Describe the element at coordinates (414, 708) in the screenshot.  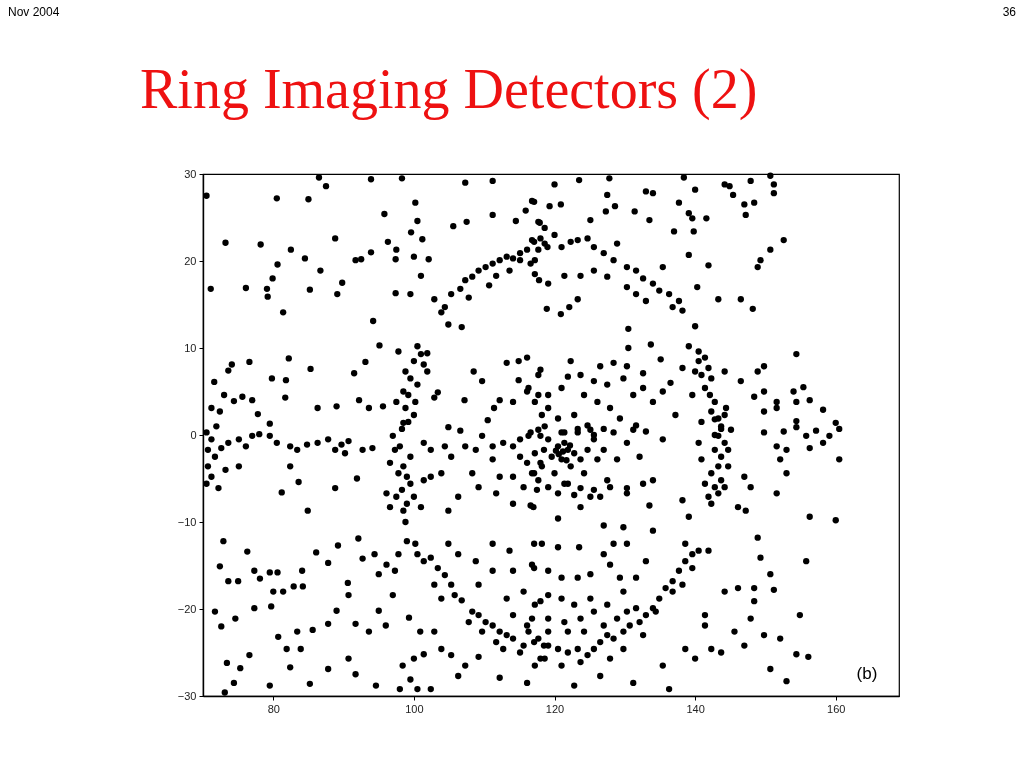
I see `x-tick-label: 100` at that location.